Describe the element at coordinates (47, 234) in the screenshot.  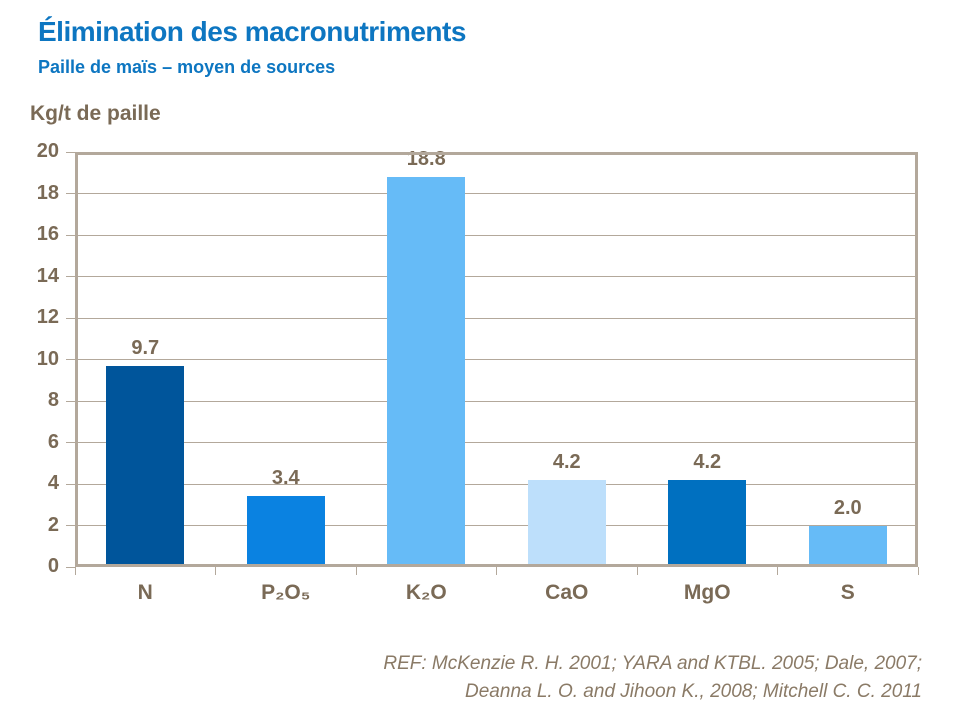
I see `y-tick-label: 16` at that location.